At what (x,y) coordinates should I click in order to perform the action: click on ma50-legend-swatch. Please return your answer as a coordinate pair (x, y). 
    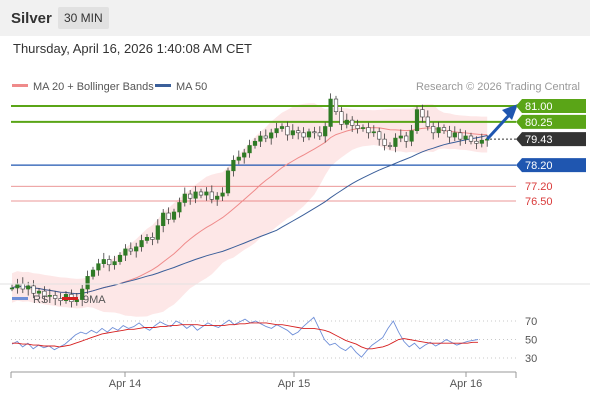
    Looking at the image, I should click on (163, 85).